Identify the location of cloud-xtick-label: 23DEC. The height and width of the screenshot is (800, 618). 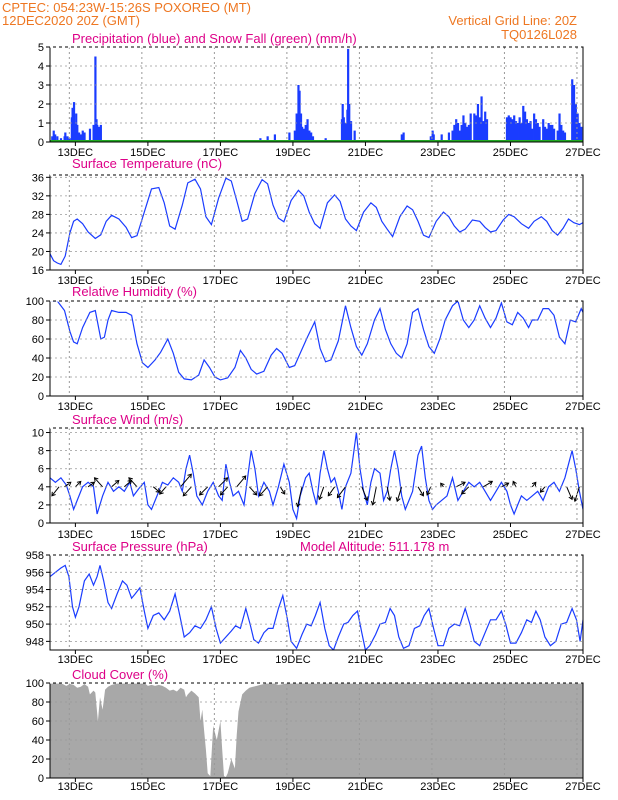
(438, 787).